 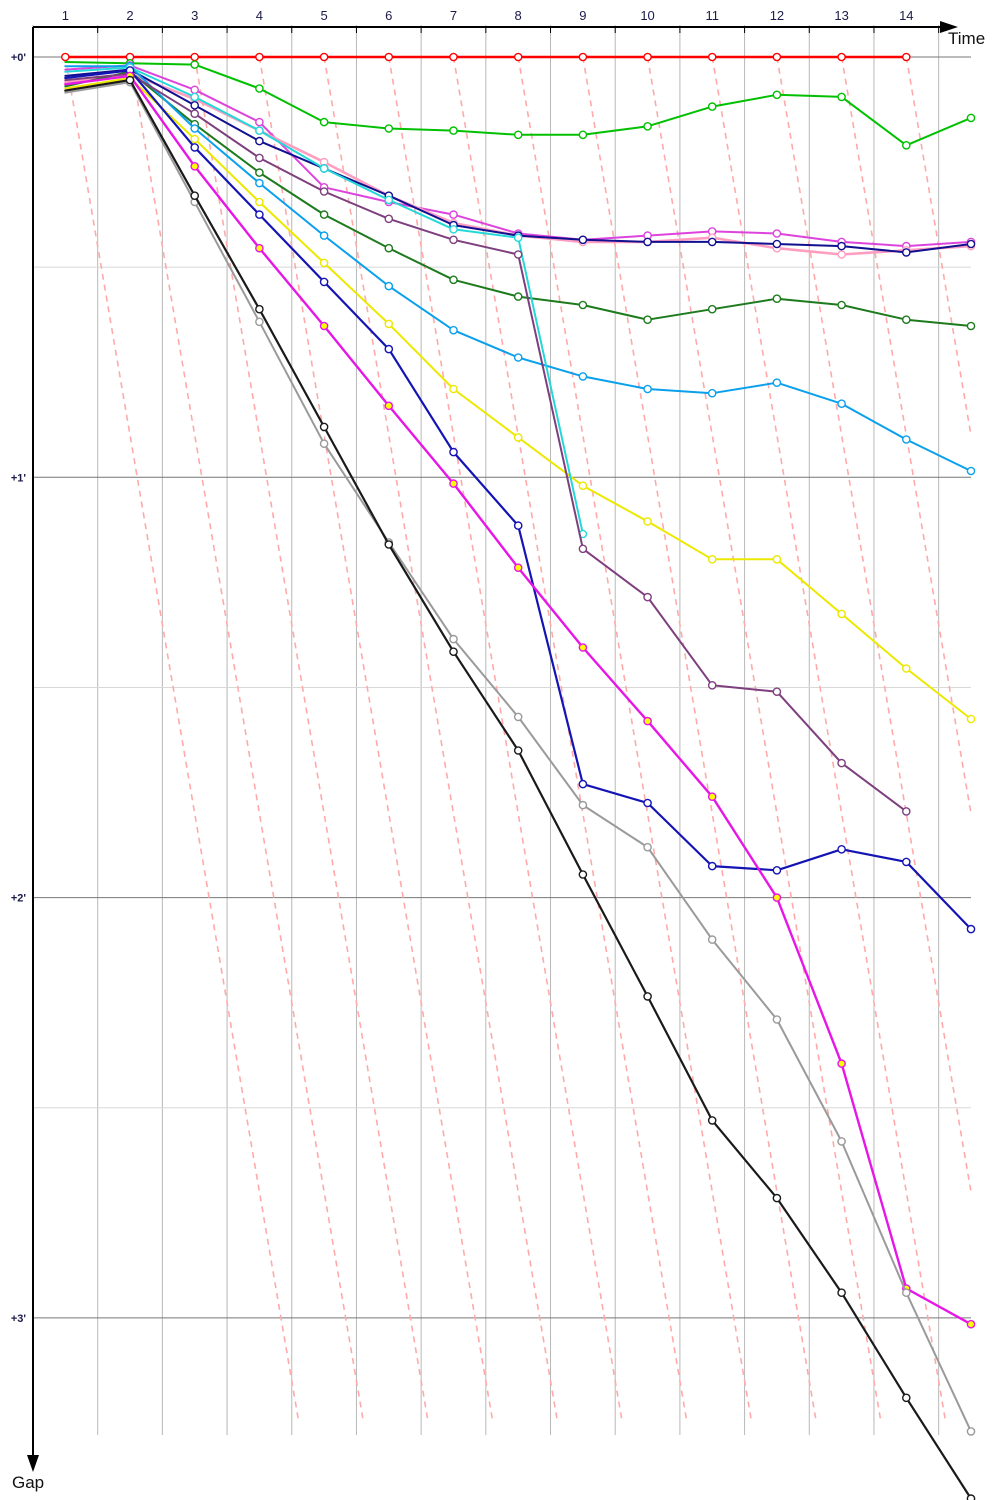 What do you see at coordinates (19, 1319) in the screenshot?
I see `y-tick-label: +3'` at bounding box center [19, 1319].